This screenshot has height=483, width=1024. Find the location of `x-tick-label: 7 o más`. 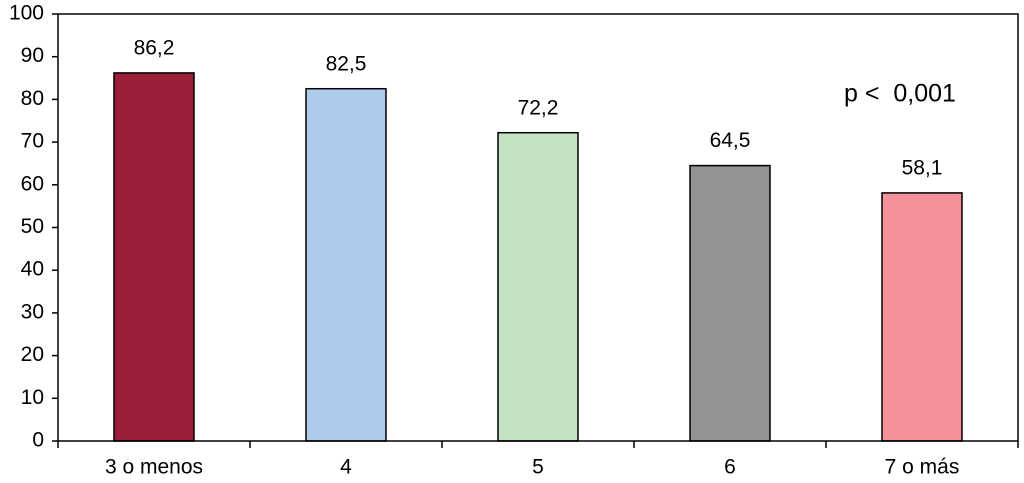

x-tick-label: 7 o más is located at coordinates (922, 467).